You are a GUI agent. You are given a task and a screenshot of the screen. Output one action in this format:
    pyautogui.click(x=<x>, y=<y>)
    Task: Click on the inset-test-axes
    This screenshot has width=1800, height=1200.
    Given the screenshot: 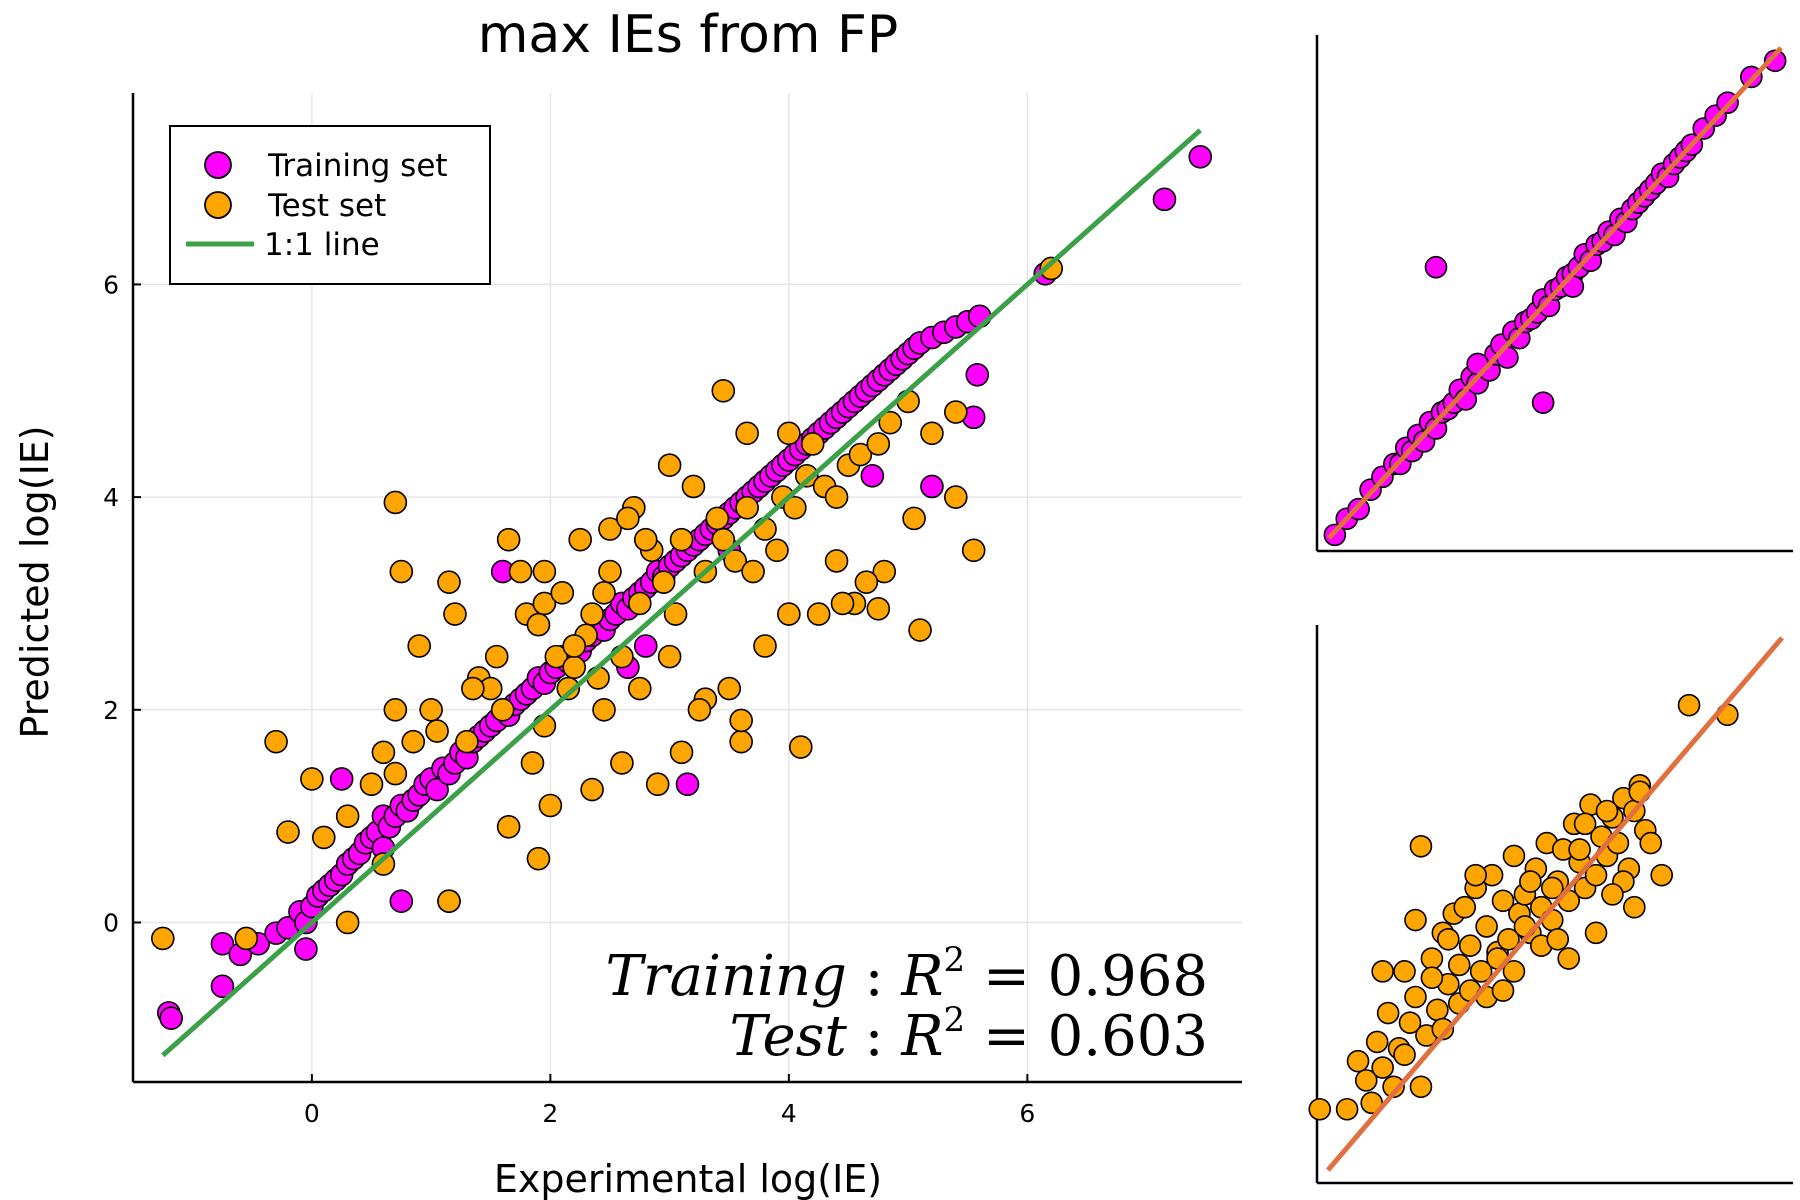 What is the action you would take?
    pyautogui.click(x=1554, y=905)
    